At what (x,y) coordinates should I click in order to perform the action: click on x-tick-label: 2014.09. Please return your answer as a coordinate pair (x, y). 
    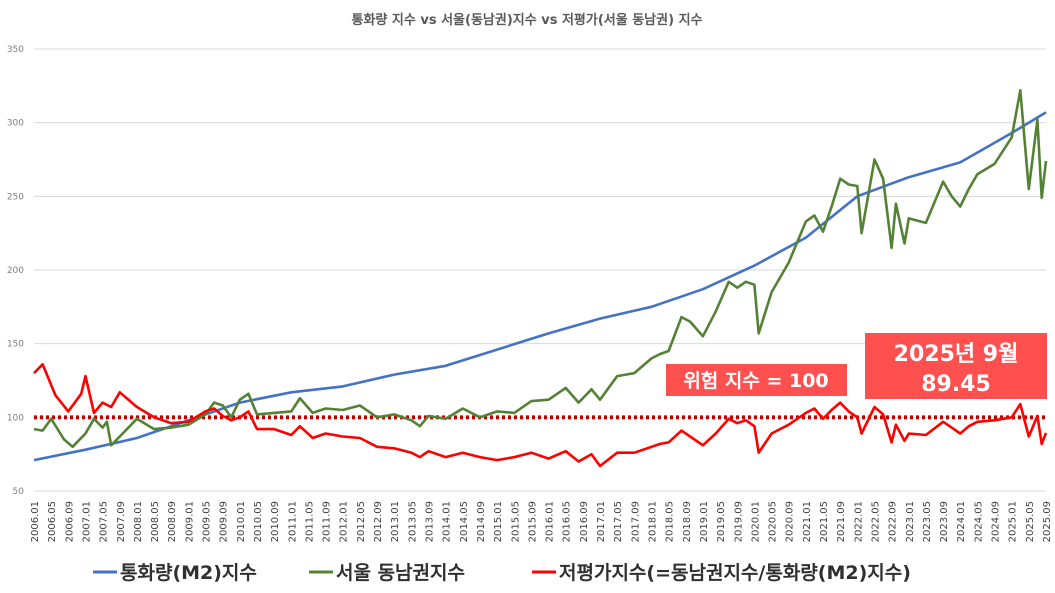
    Looking at the image, I should click on (481, 521).